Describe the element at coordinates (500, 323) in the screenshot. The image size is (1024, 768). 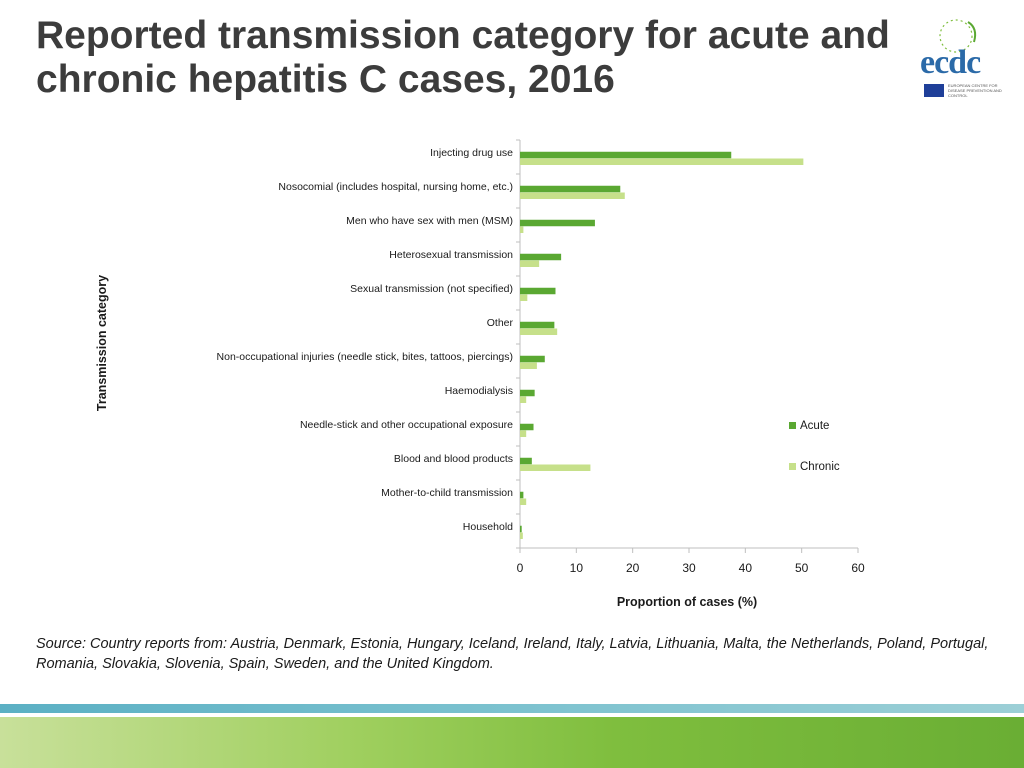
I see `category-label: Other` at that location.